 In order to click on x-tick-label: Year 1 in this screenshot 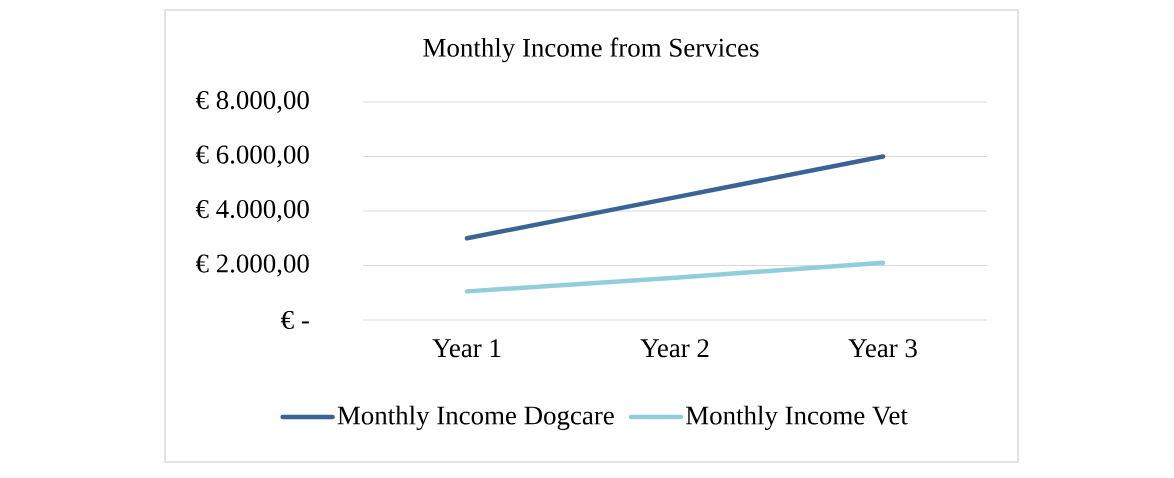, I will do `click(466, 348)`.